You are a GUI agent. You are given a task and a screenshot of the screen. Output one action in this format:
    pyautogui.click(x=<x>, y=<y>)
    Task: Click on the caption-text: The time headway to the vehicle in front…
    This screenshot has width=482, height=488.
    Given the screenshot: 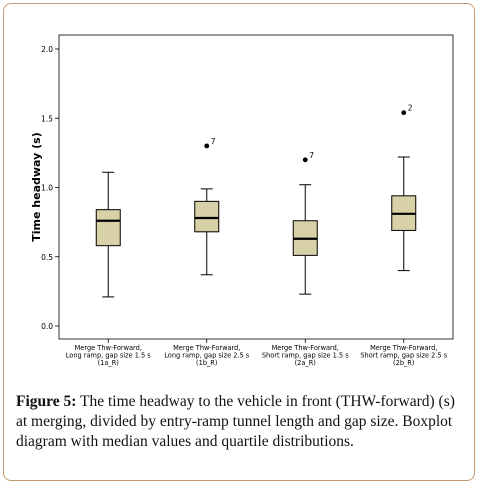 What is the action you would take?
    pyautogui.click(x=235, y=421)
    